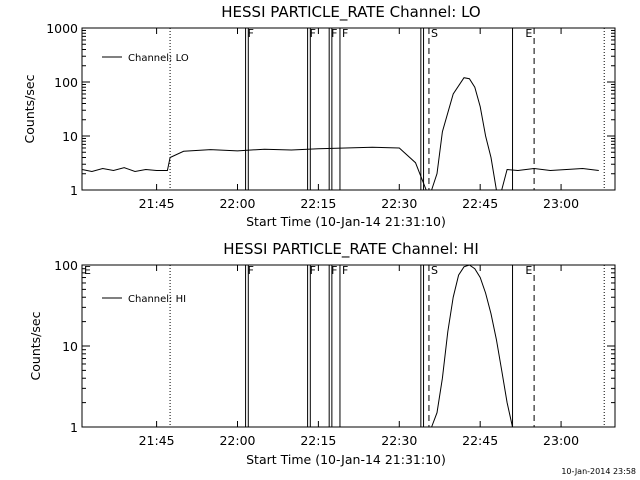 This screenshot has width=640, height=480. Describe the element at coordinates (62, 28) in the screenshot. I see `y-tick-label: 1000` at that location.